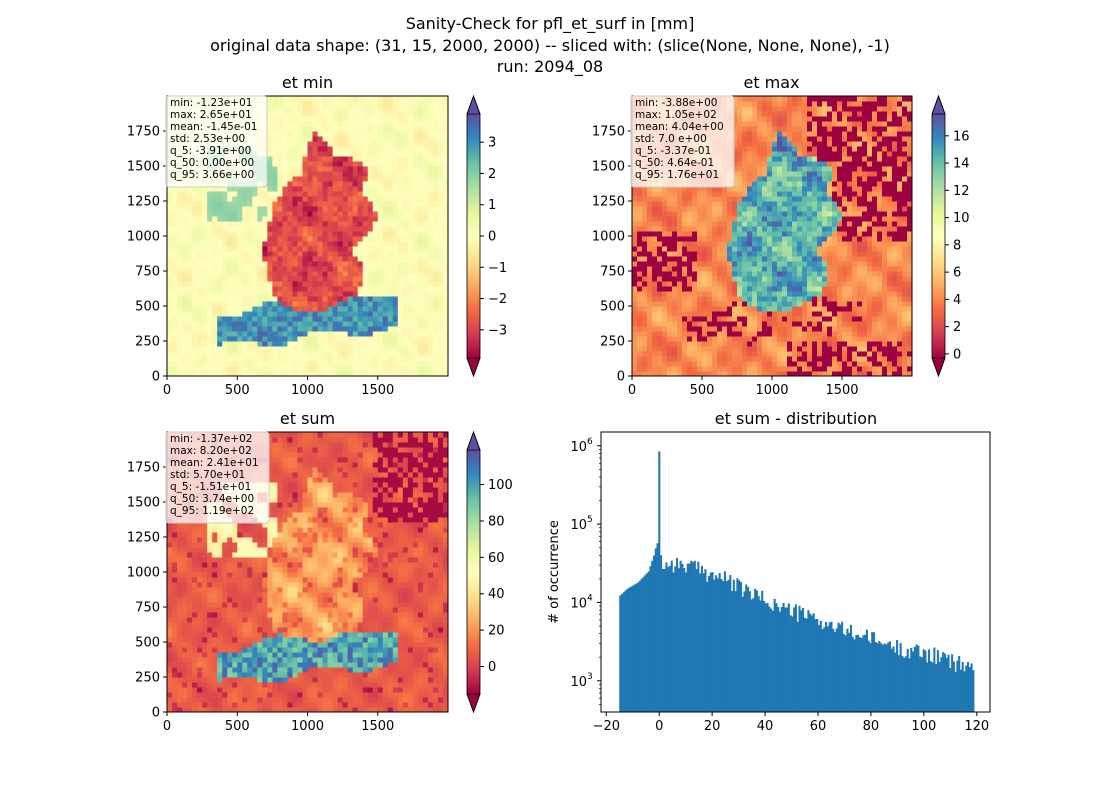 The width and height of the screenshot is (1100, 800). What do you see at coordinates (212, 163) in the screenshot?
I see `stat-line: q_50: 0.00e+00` at bounding box center [212, 163].